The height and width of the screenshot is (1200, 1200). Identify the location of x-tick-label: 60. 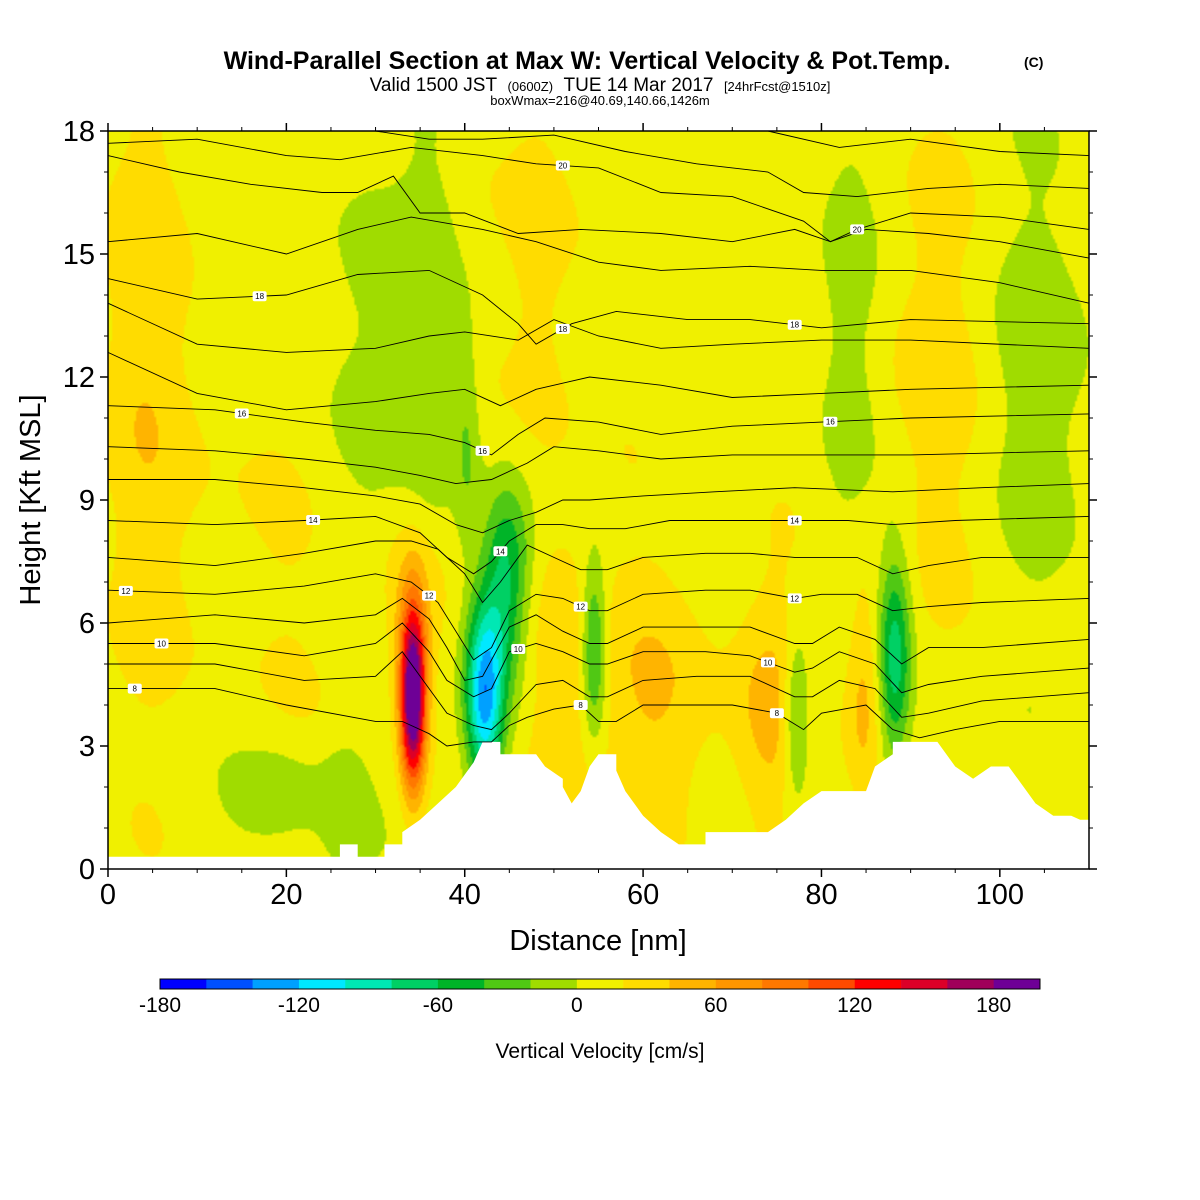
(643, 895).